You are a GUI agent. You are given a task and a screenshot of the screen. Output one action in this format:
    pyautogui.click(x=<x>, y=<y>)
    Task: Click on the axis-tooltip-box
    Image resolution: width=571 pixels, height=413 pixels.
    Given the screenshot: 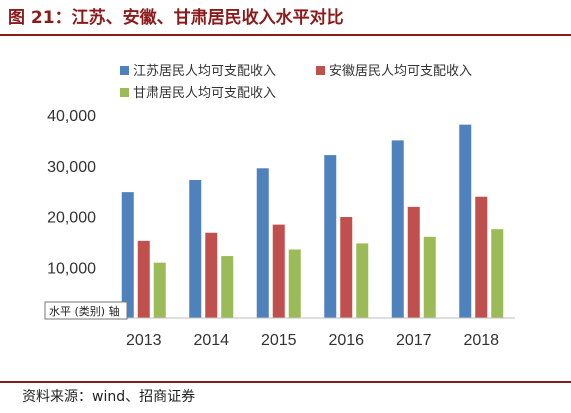 What is the action you would take?
    pyautogui.click(x=86, y=310)
    